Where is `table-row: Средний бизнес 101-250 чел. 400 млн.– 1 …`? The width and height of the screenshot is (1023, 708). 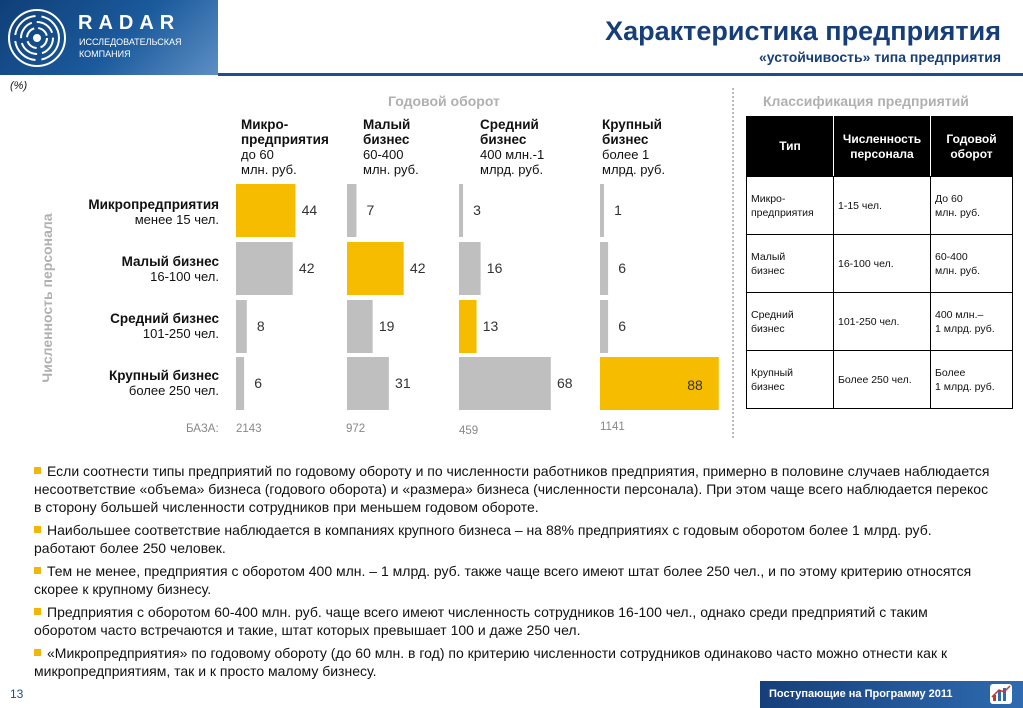
table-row: Средний бизнес 101-250 чел. 400 млн.– 1 … is located at coordinates (879, 321).